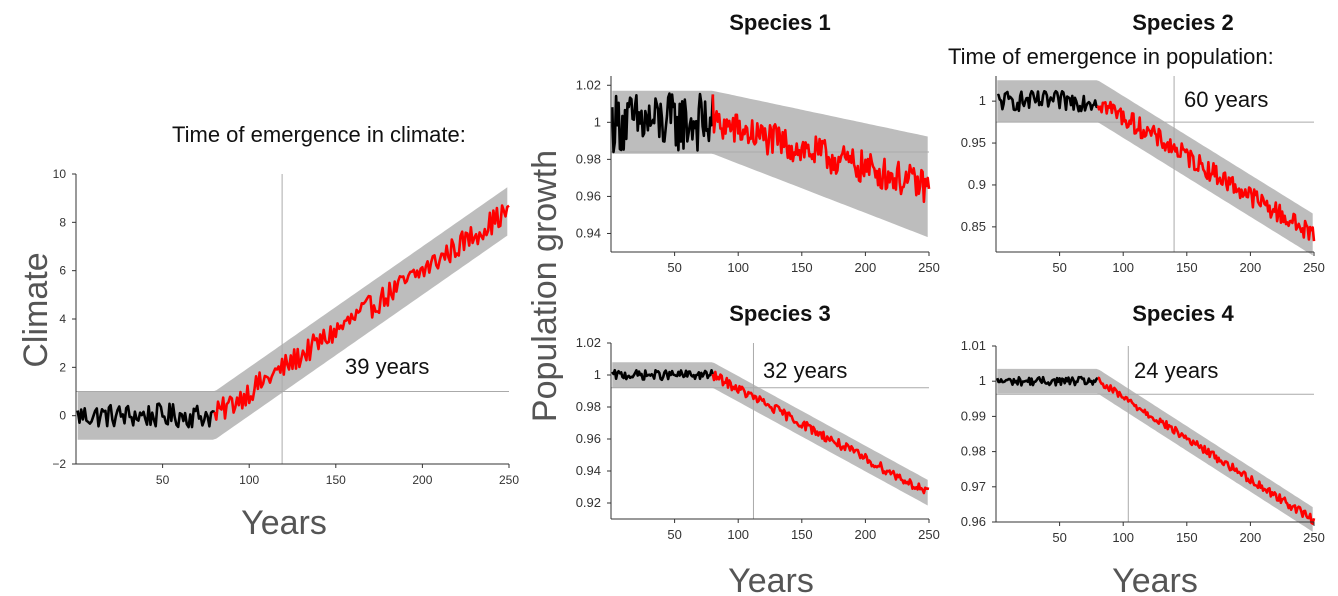  What do you see at coordinates (59, 464) in the screenshot?
I see `y-tick-label: −2` at bounding box center [59, 464].